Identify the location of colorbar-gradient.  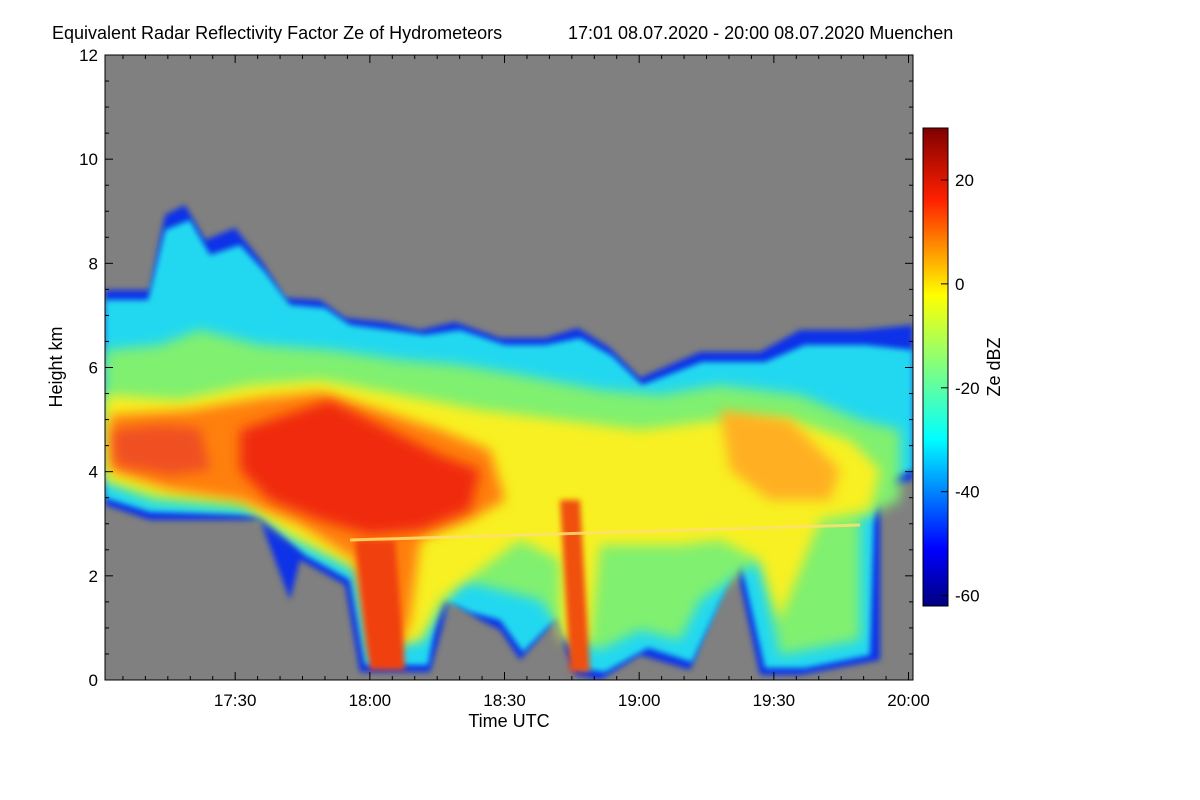
(935, 367).